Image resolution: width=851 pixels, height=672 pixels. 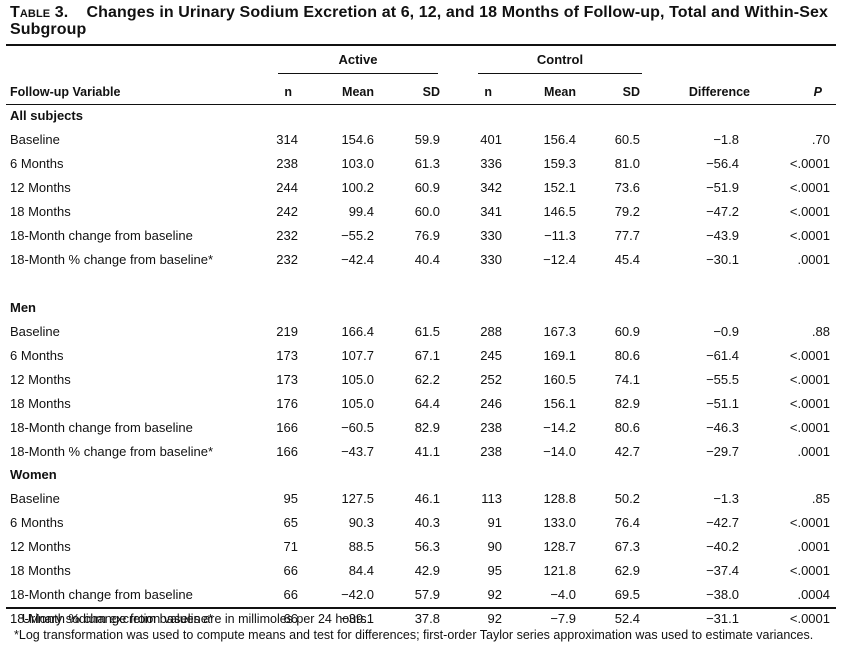 What do you see at coordinates (358, 73) in the screenshot?
I see `group-underline-active` at bounding box center [358, 73].